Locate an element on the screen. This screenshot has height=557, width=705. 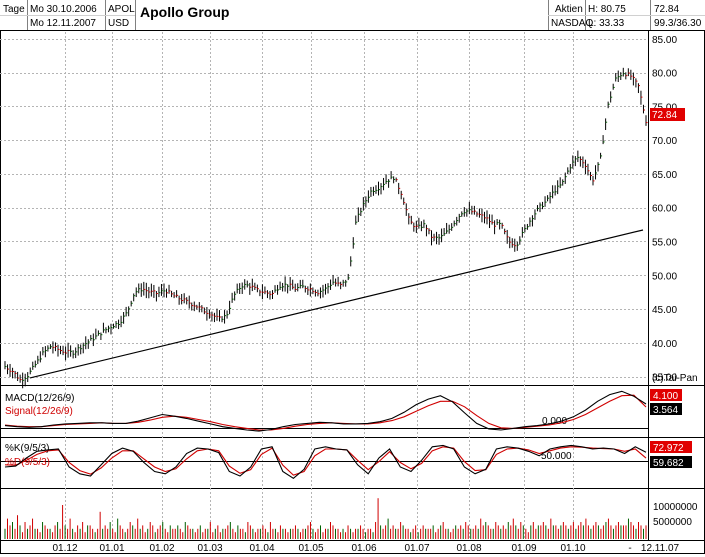
signal-legend: Signal(12/26/9) is located at coordinates (39, 411).